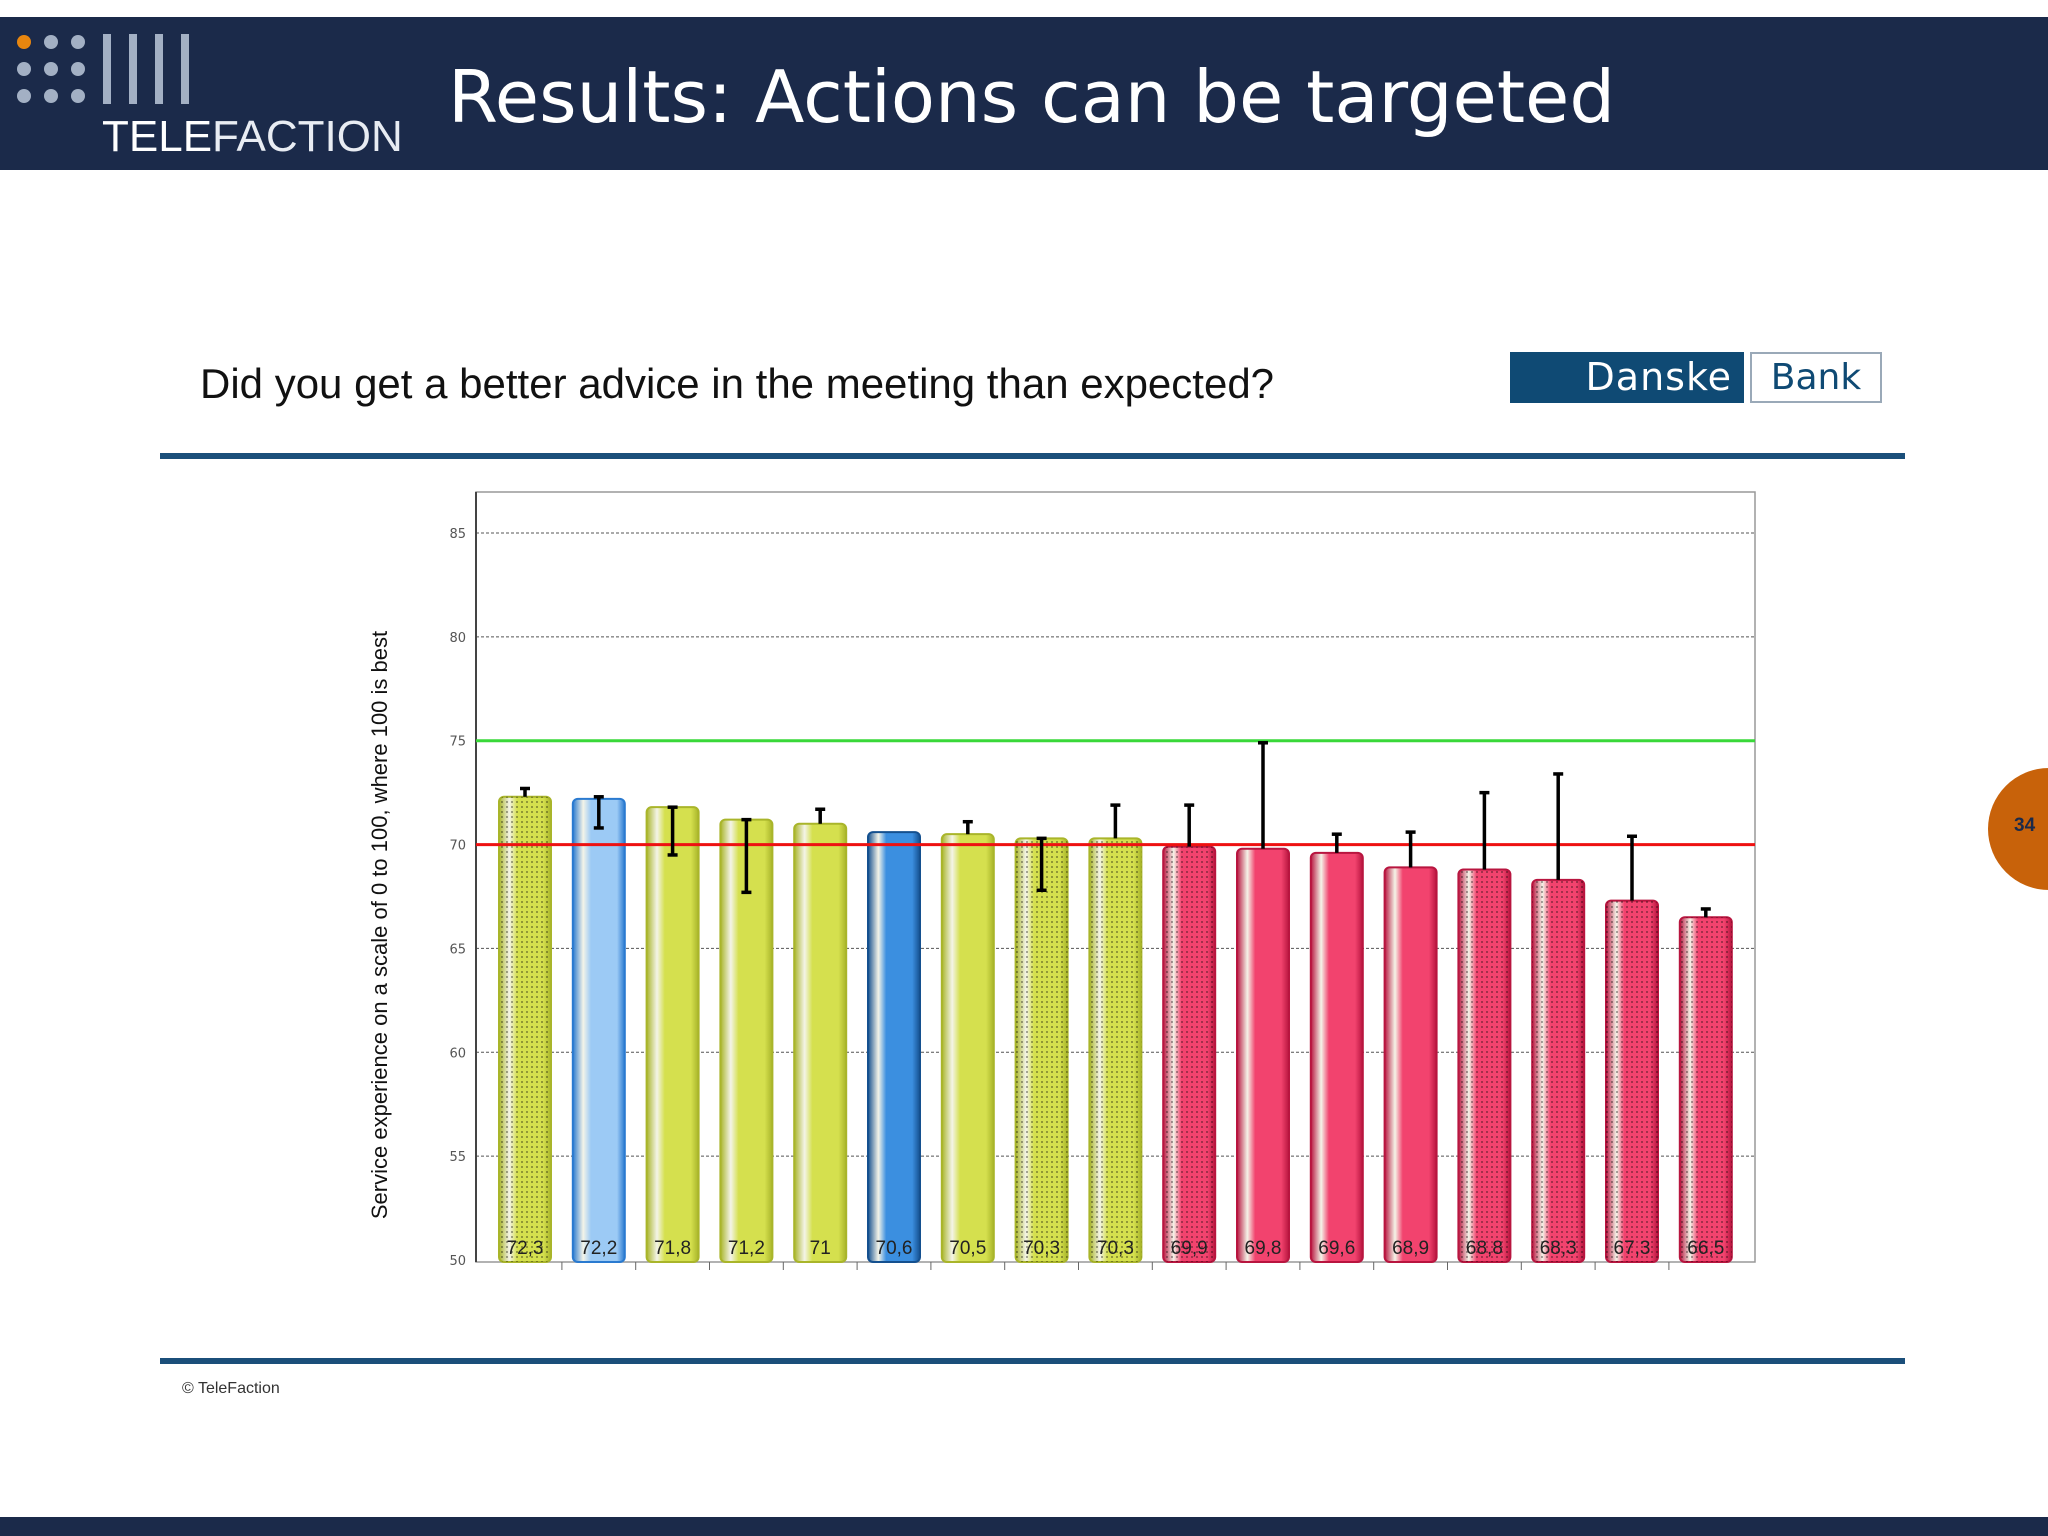 The height and width of the screenshot is (1536, 2048). I want to click on bar-value-label: 67,3, so click(1632, 1248).